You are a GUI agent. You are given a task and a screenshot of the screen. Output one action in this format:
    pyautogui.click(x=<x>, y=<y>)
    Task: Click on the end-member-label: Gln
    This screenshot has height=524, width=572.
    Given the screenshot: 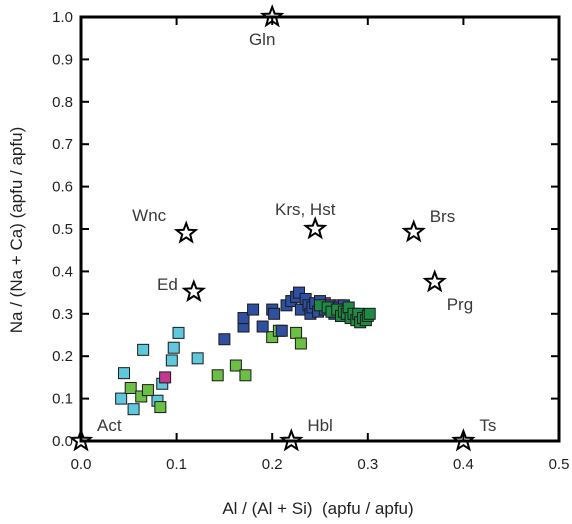 What is the action you would take?
    pyautogui.click(x=262, y=39)
    